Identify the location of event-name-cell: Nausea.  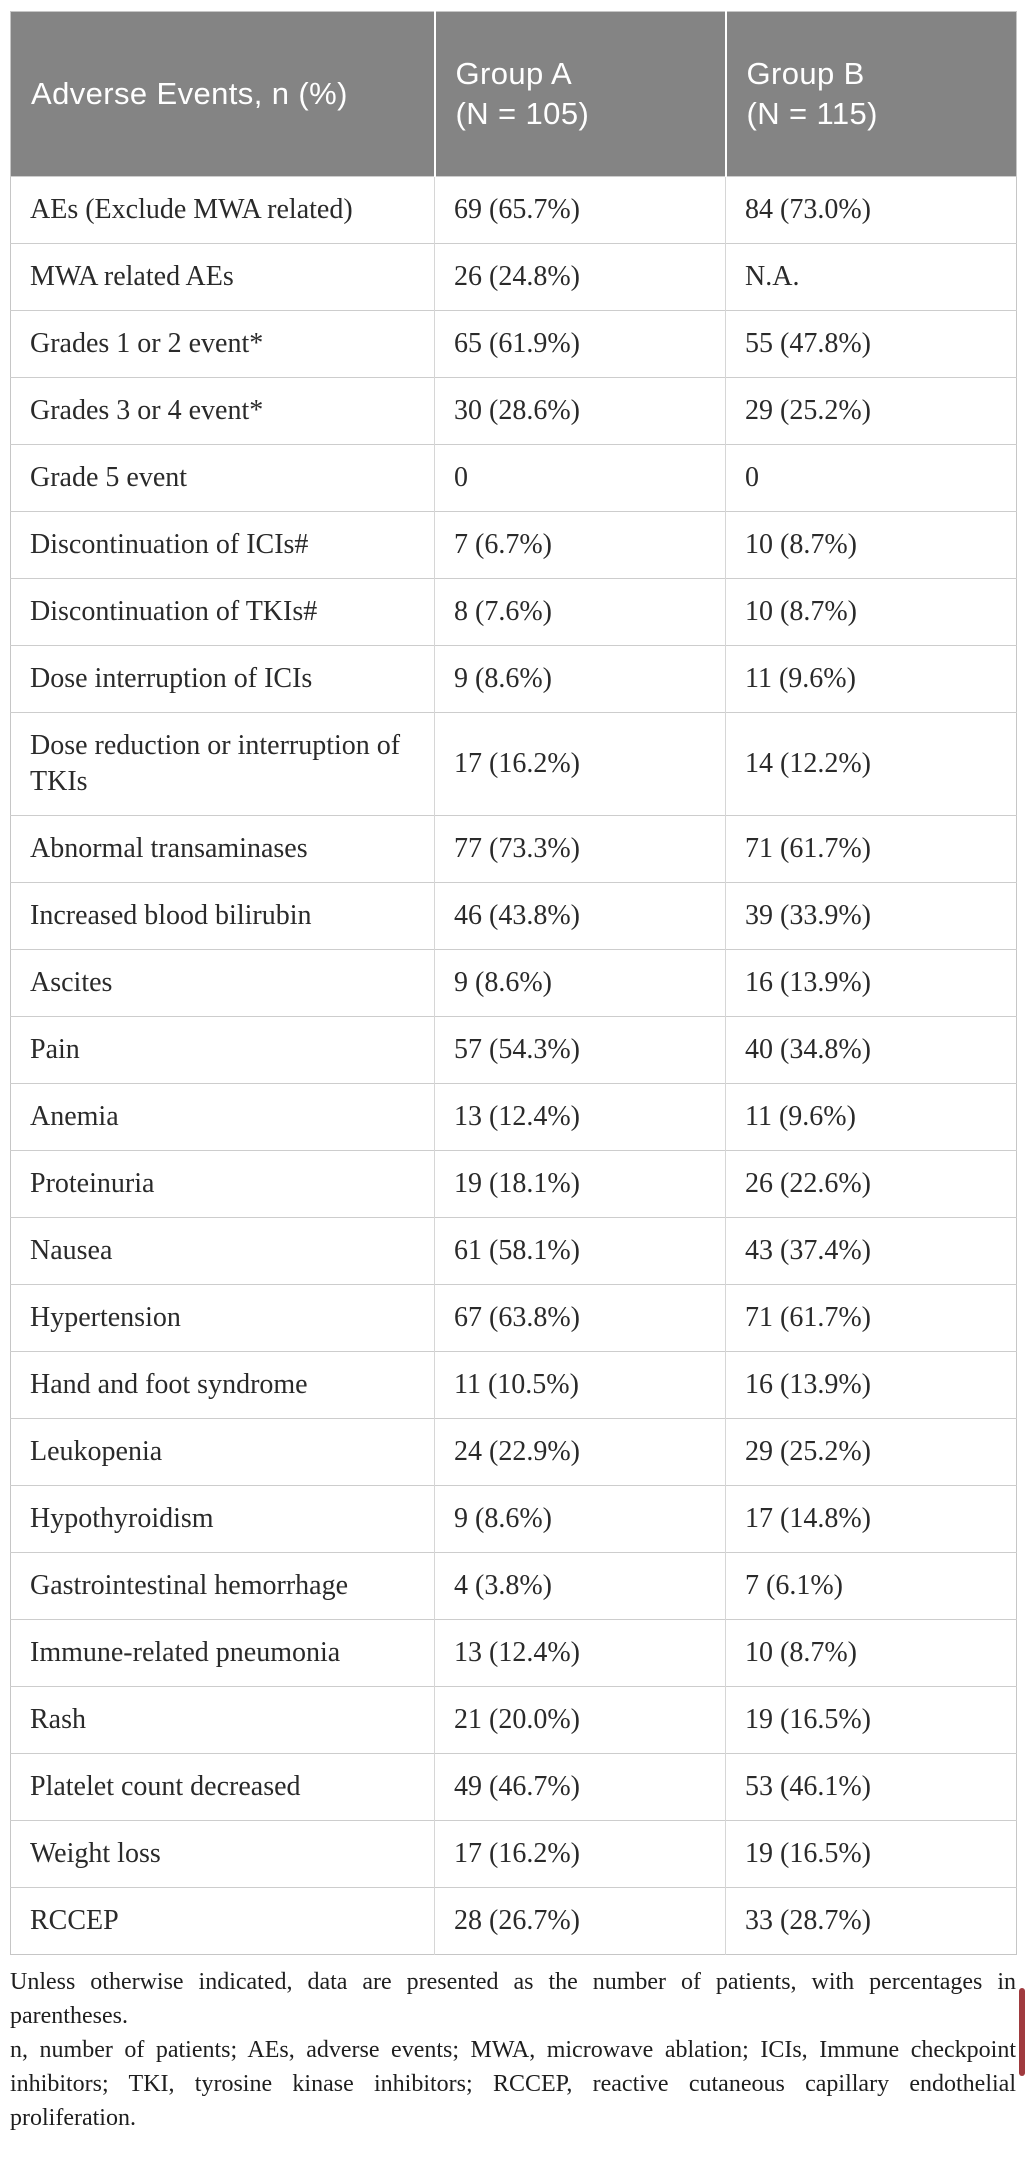
(222, 1251).